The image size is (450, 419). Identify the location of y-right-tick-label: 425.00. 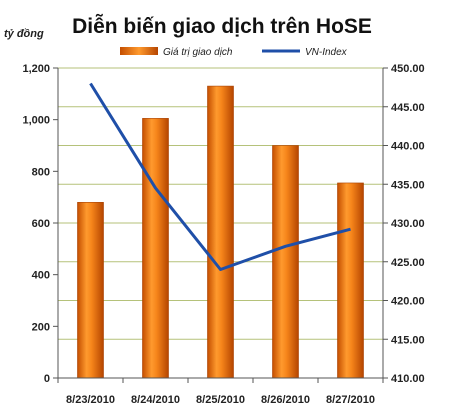
(408, 263).